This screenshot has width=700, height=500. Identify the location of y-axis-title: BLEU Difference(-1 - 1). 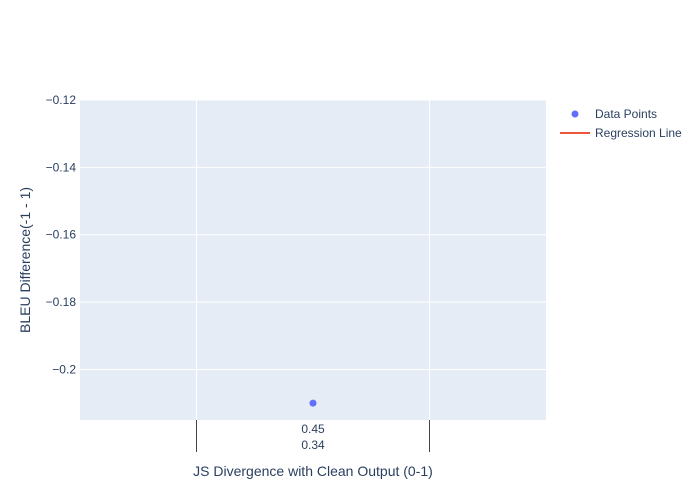
(25, 260).